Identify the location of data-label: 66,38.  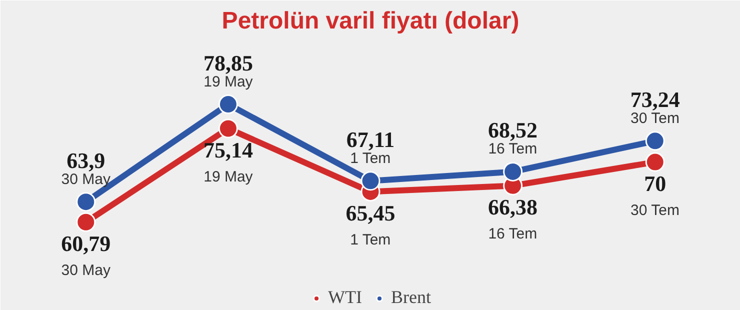
(513, 207).